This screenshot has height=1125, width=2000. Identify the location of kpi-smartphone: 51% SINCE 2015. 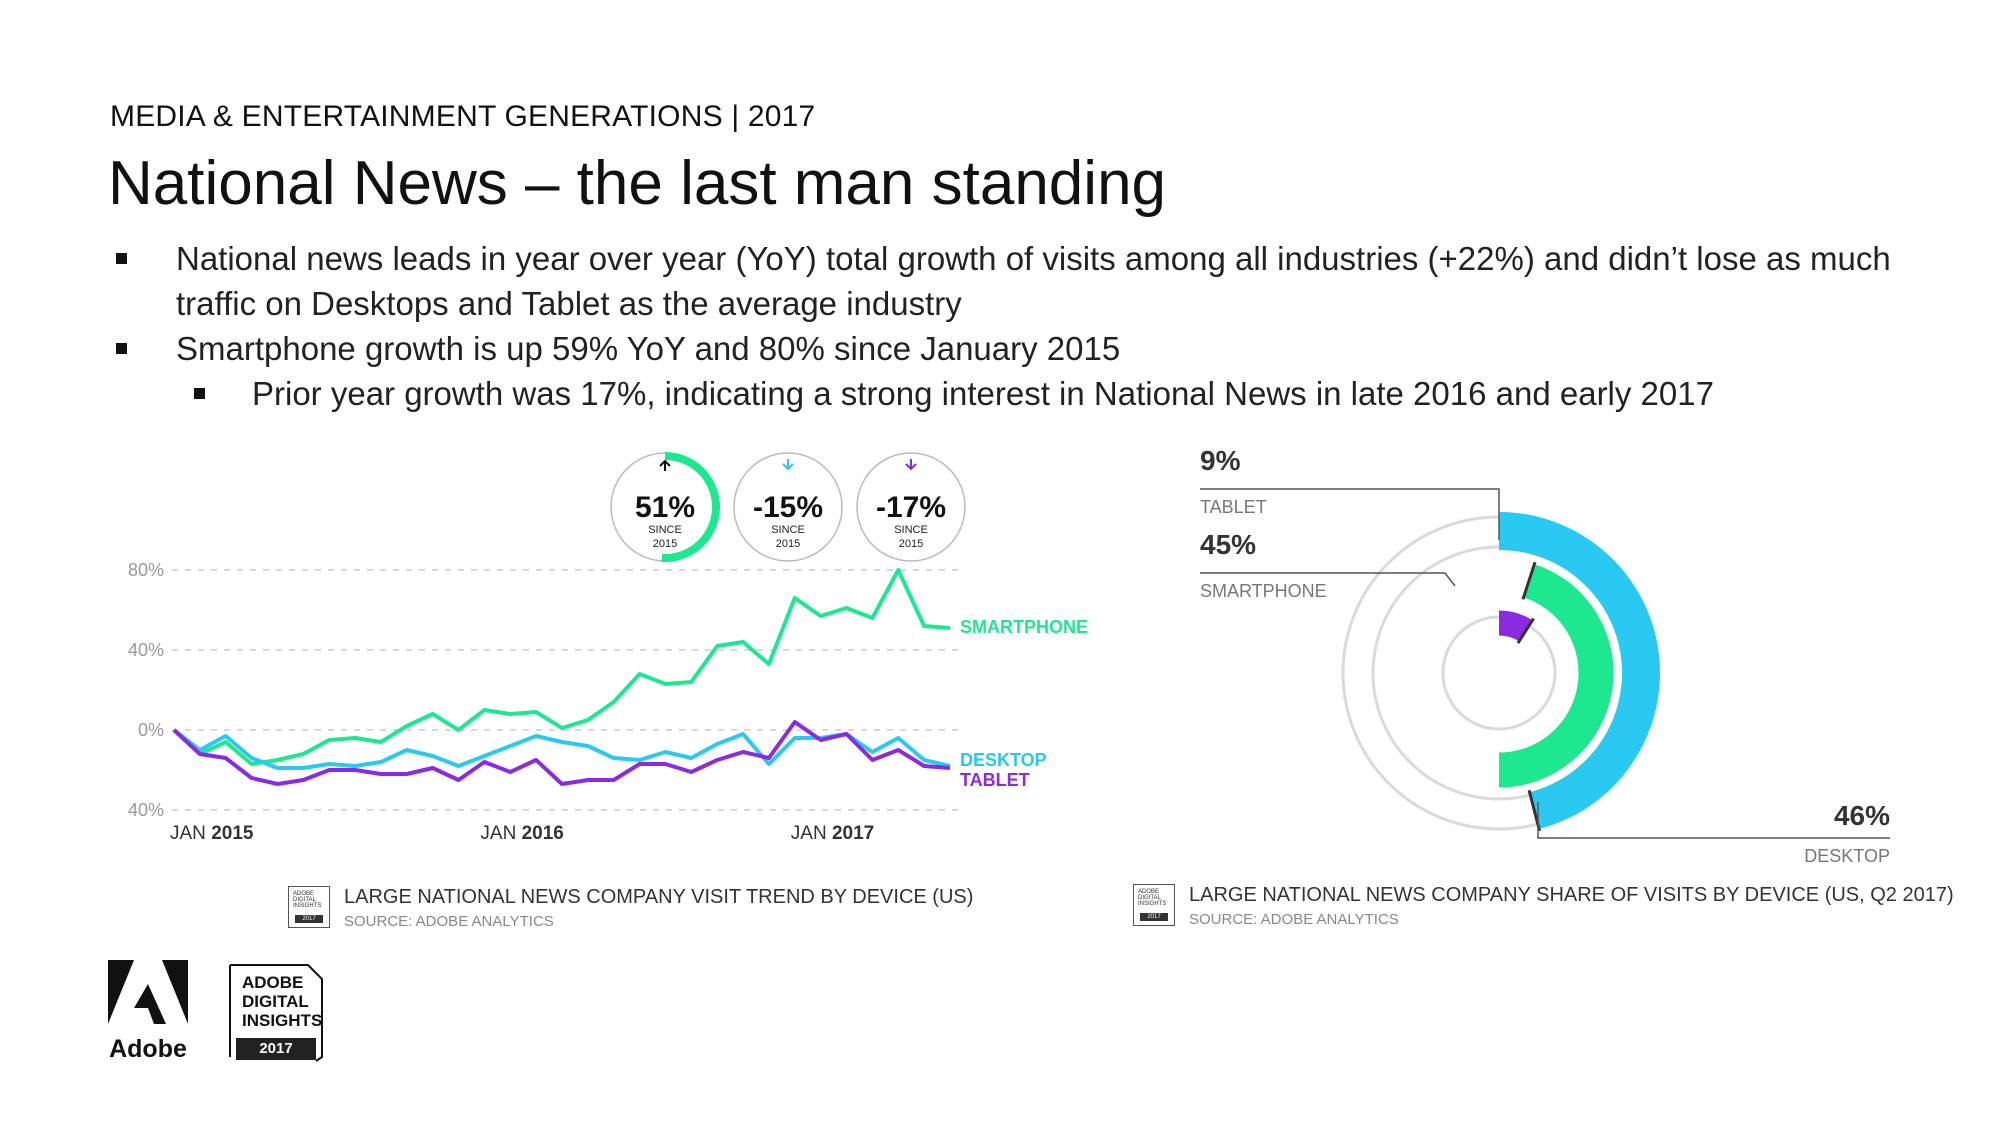
(665, 507).